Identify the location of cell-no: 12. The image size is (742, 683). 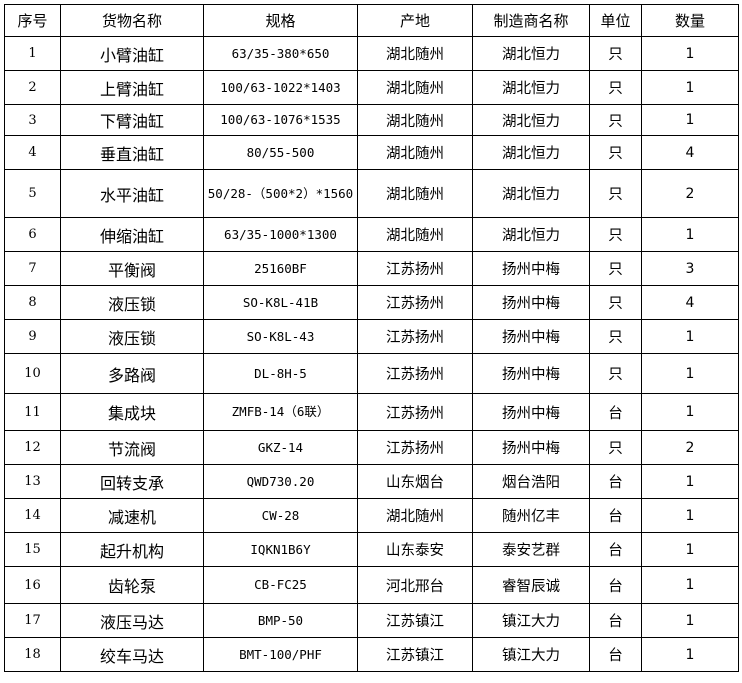
(32, 447).